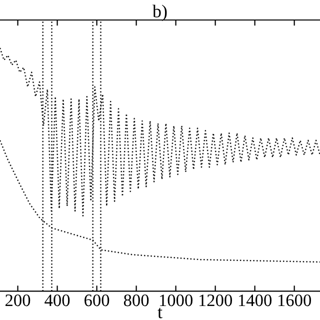 The height and width of the screenshot is (320, 320). I want to click on x-axis-title: t, so click(160, 313).